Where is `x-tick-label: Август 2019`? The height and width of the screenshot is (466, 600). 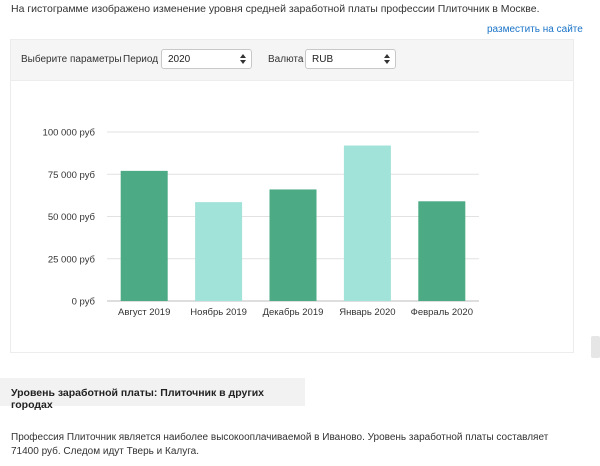 x-tick-label: Август 2019 is located at coordinates (144, 312).